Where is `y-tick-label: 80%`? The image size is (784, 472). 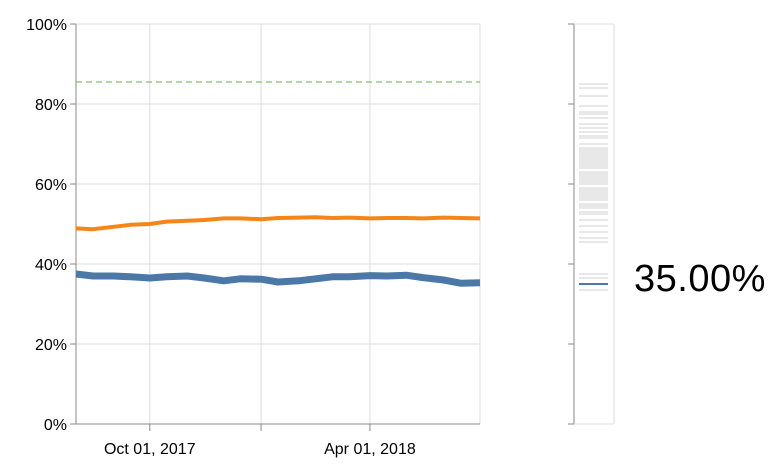
y-tick-label: 80% is located at coordinates (51, 105).